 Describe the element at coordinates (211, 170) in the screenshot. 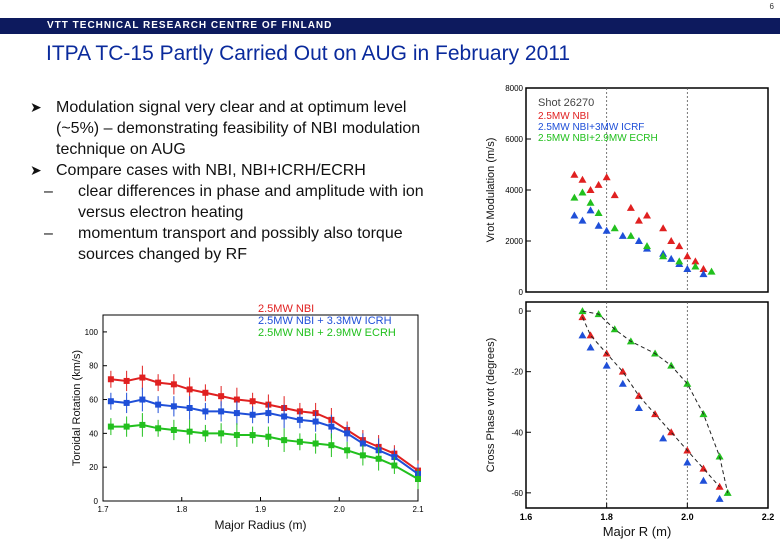

I see `bullet-2-line-1: Compare cases with NBI, NBI+ICRH/ECRH` at that location.